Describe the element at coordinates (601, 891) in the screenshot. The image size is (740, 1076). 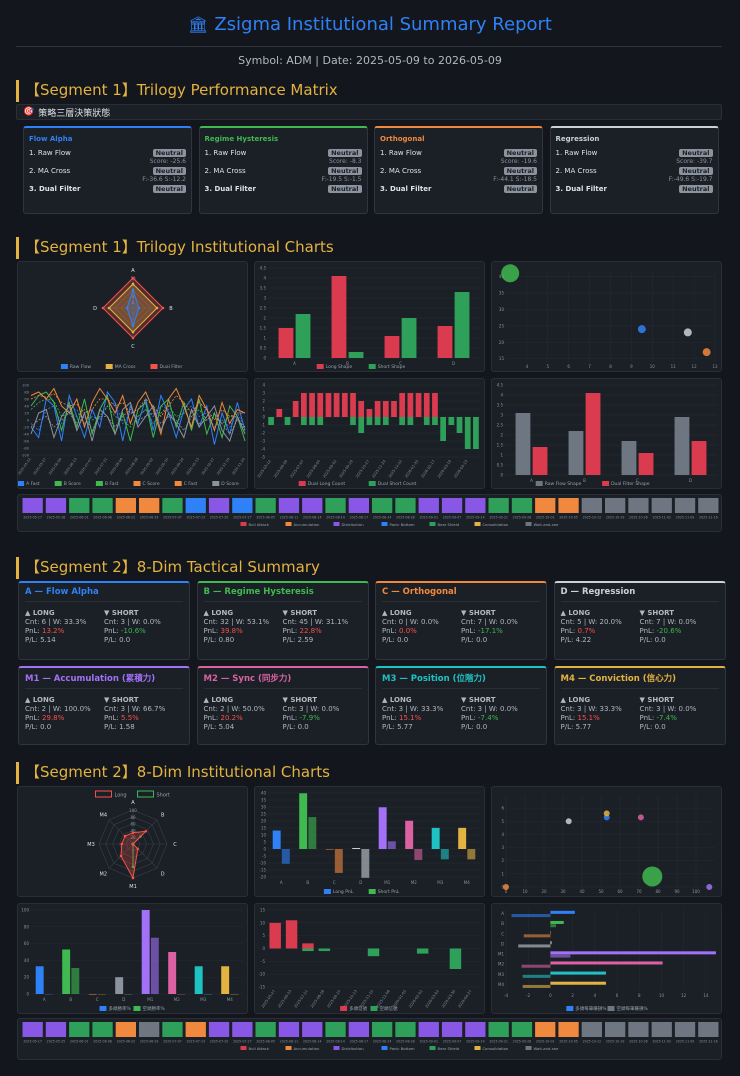
I see `x-tick-label: 50` at that location.